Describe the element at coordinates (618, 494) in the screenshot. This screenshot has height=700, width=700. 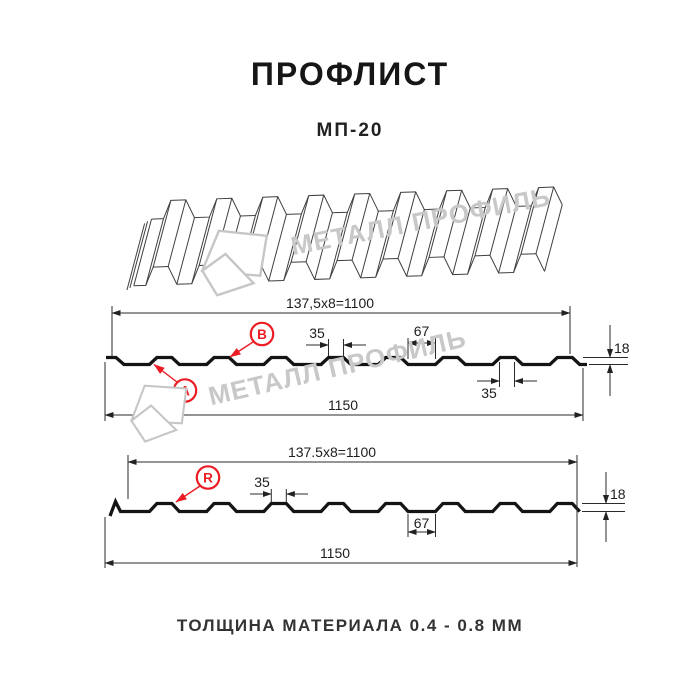
I see `dim-height-bottom: 18` at that location.